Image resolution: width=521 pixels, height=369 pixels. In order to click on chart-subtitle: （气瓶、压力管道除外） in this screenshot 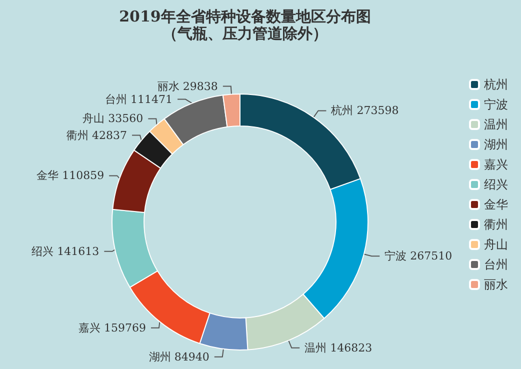, I will do `click(245, 33)`.